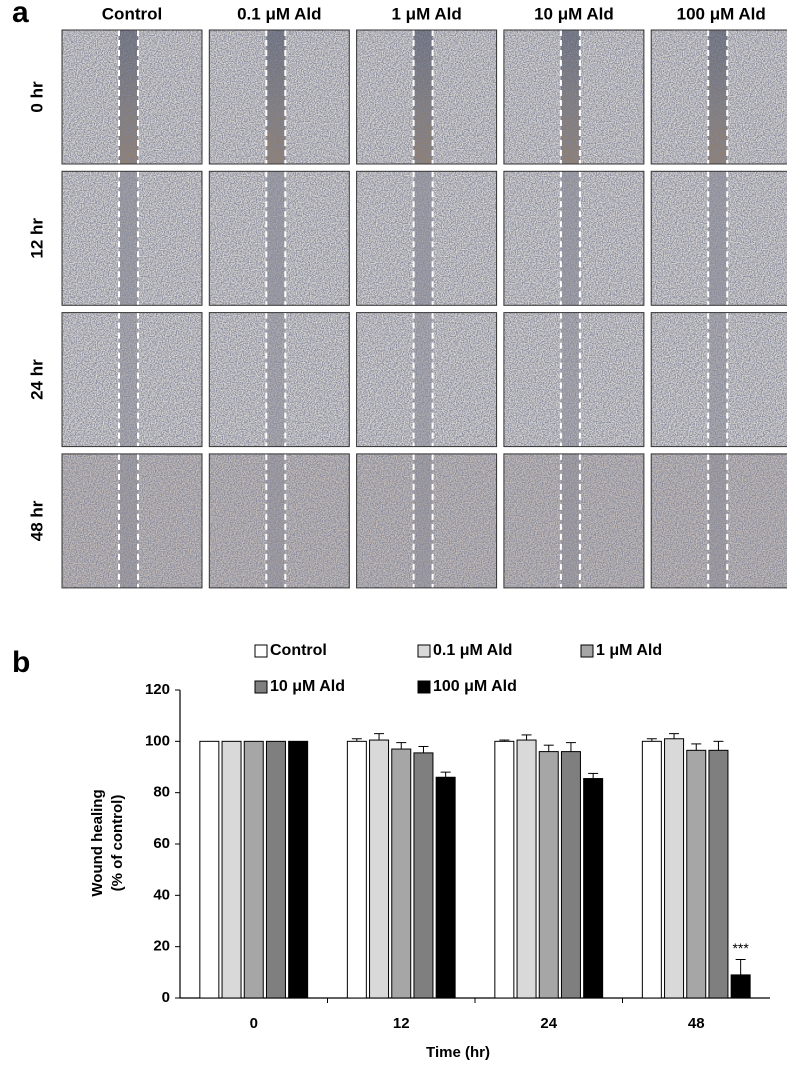  What do you see at coordinates (132, 13) in the screenshot?
I see `column-label: Control` at bounding box center [132, 13].